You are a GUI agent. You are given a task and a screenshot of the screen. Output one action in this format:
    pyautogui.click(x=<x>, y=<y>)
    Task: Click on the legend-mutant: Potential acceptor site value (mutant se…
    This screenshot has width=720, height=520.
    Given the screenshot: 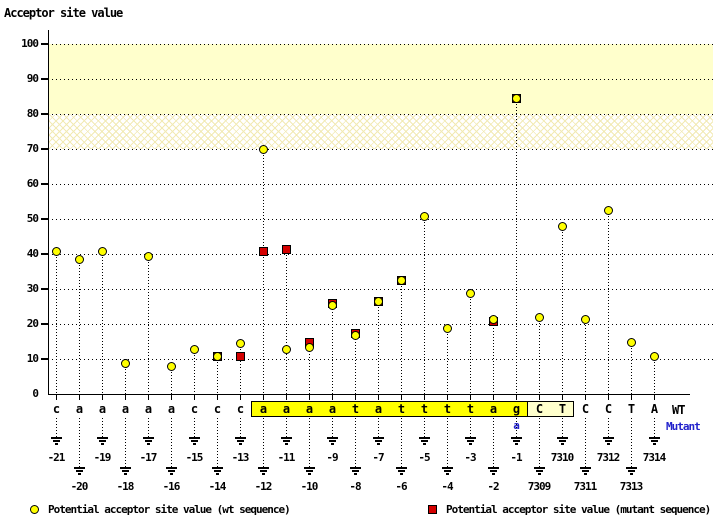 What is the action you would take?
    pyautogui.click(x=569, y=509)
    